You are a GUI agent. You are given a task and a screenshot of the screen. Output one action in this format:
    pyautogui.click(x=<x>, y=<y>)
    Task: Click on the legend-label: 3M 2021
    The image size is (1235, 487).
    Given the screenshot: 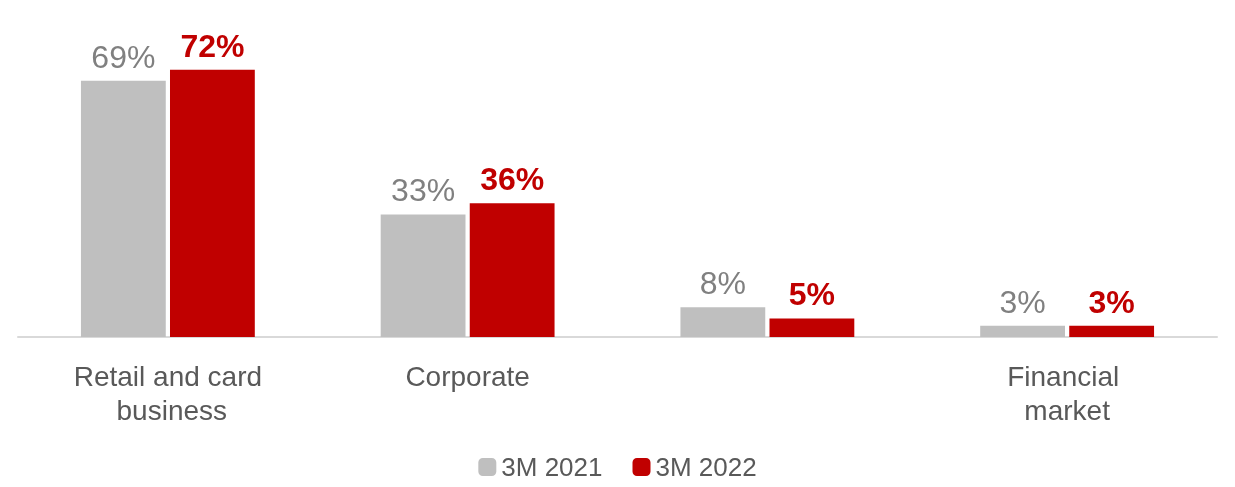 What is the action you would take?
    pyautogui.click(x=552, y=467)
    